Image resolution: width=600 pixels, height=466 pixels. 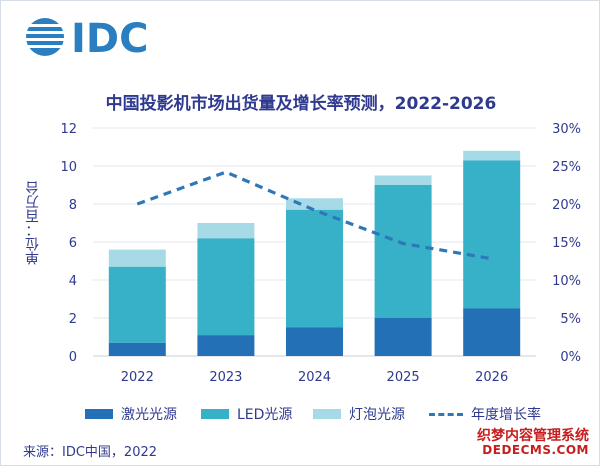 I want to click on watermark-line1: 织梦内容管理系统, so click(x=533, y=436).